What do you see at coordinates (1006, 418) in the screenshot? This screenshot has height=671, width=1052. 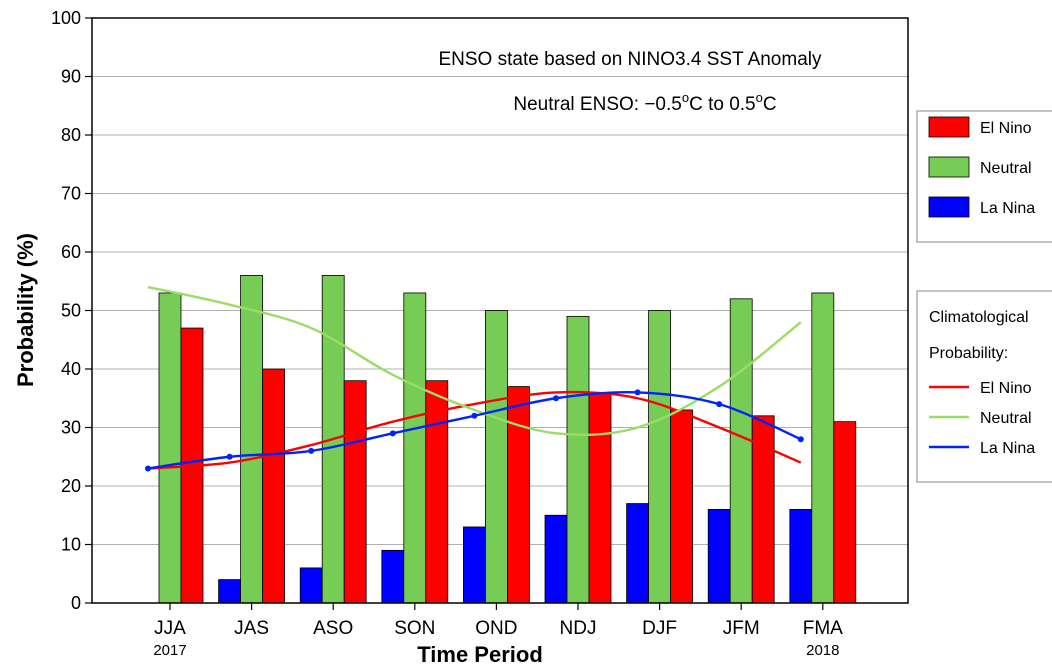 I see `legend-line-label-neutral: Neutral` at bounding box center [1006, 418].